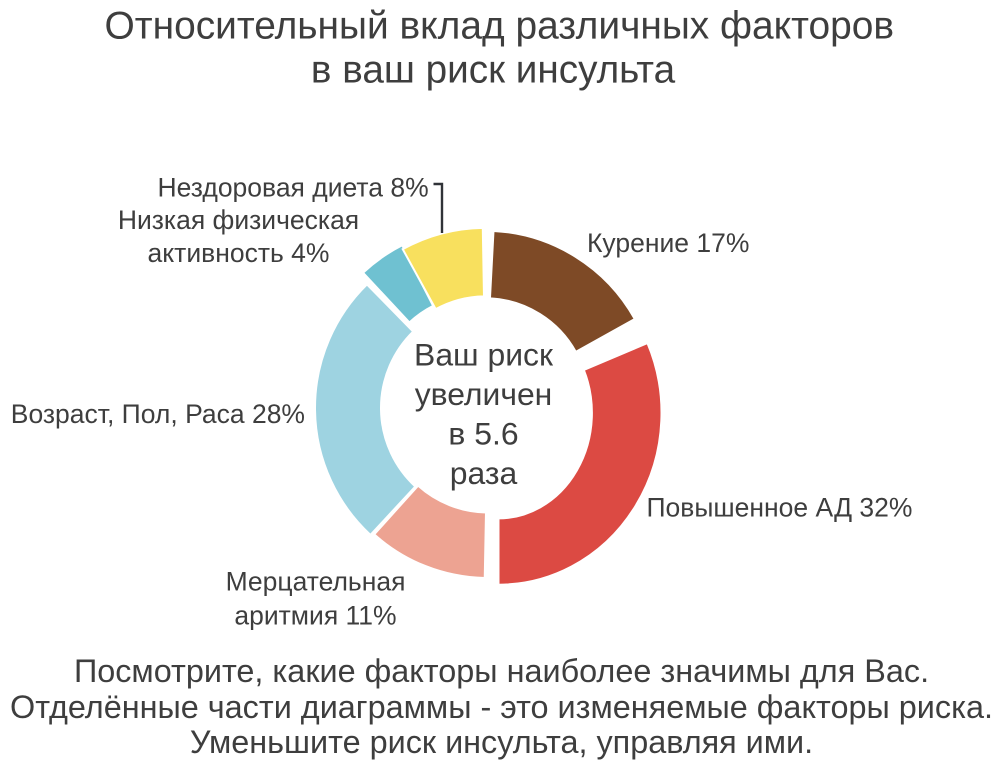  What do you see at coordinates (501, 742) in the screenshot?
I see `svg-text:Уменьшите риск инсульта, управ: Уменьшите риск инсульта, управляя ими.` at bounding box center [501, 742].